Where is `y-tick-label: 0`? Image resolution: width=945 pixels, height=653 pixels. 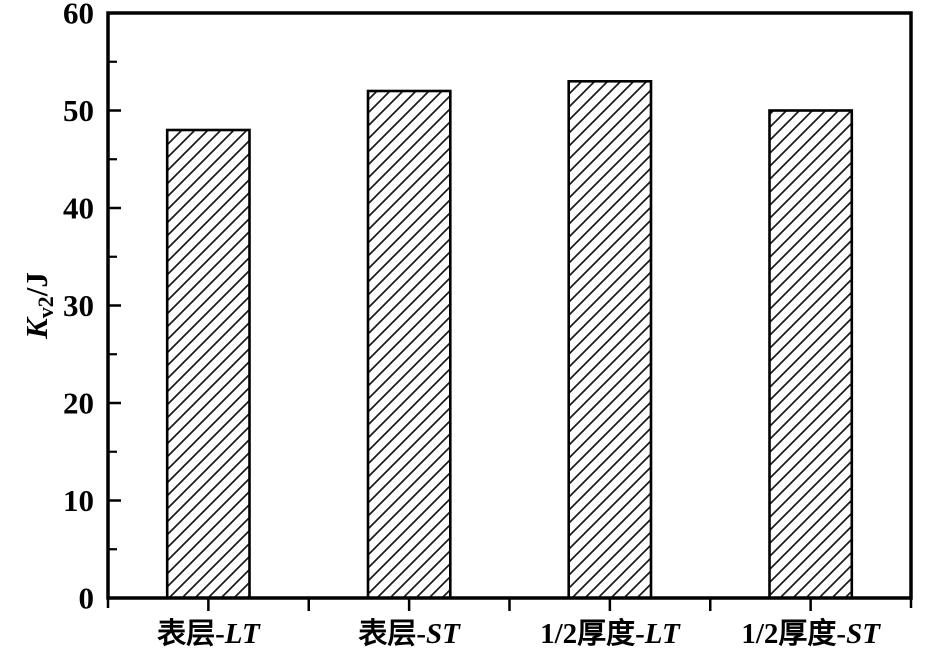 y-tick-label: 0 is located at coordinates (87, 598).